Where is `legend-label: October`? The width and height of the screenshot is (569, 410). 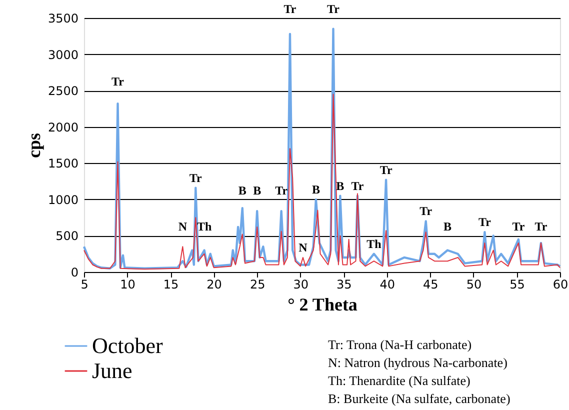
legend-label: October is located at coordinates (128, 345).